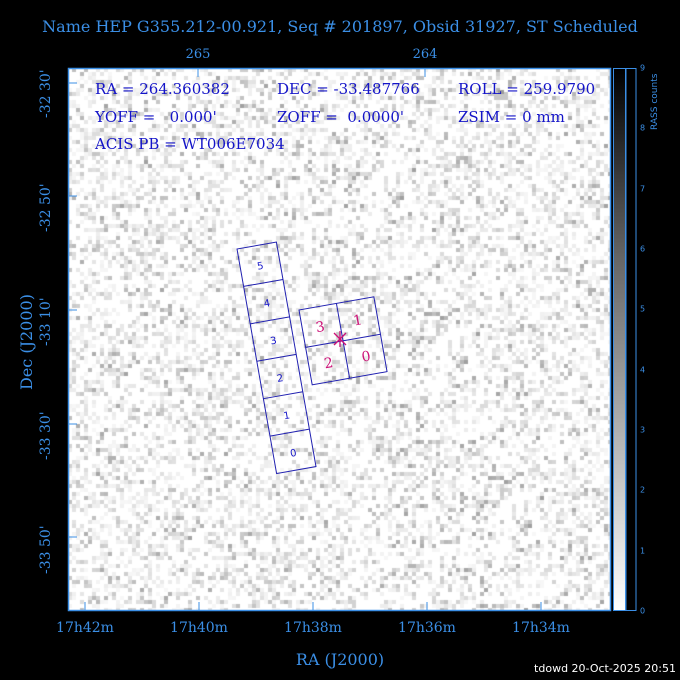  What do you see at coordinates (541, 628) in the screenshot?
I see `x-tick: 17h34m` at bounding box center [541, 628].